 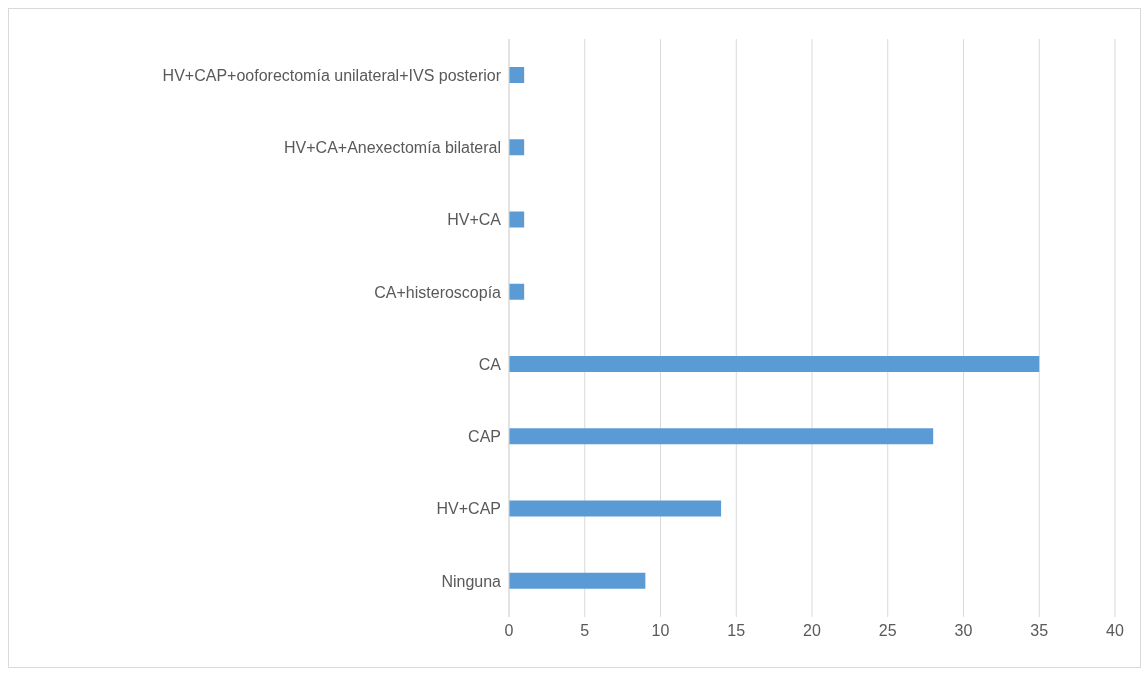 I want to click on y-tick-label: HV+CAP, so click(x=468, y=509).